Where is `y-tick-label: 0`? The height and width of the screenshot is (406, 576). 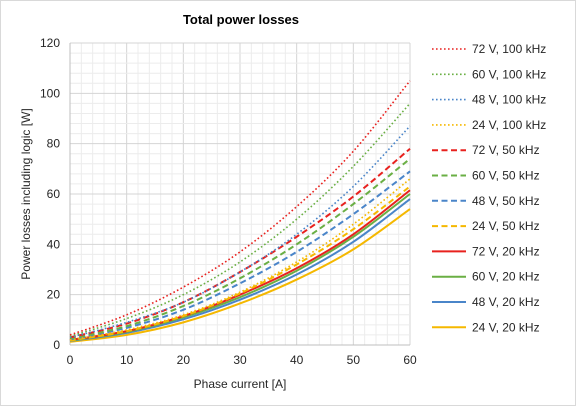 y-tick-label: 0 is located at coordinates (56, 345).